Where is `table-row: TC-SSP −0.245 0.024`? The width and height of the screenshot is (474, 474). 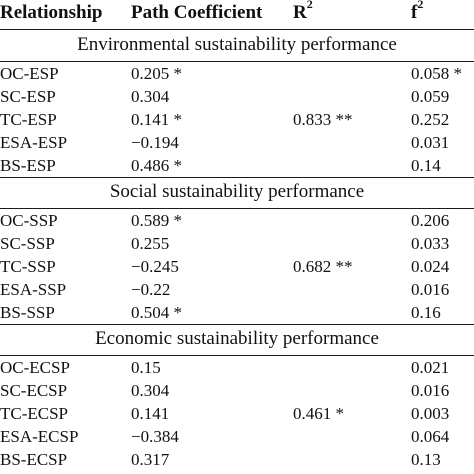 table-row: TC-SSP −0.245 0.024 is located at coordinates (237, 266).